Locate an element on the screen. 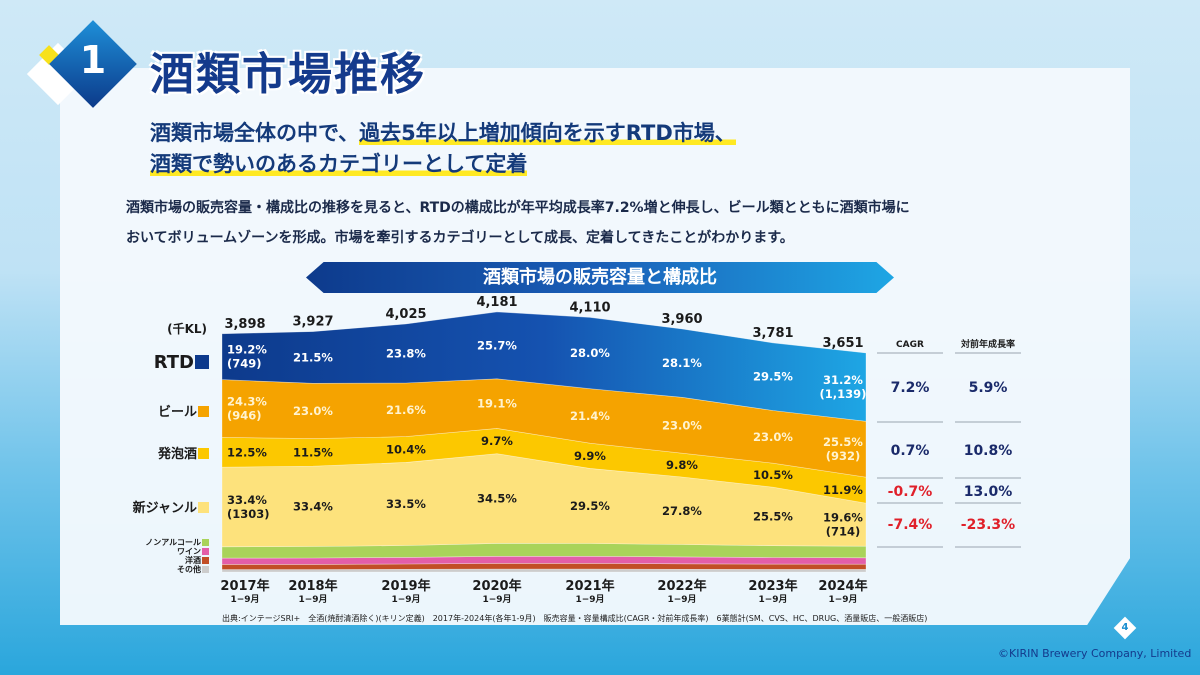 Image resolution: width=1200 pixels, height=675 pixels. data-label: 23.8% is located at coordinates (406, 354).